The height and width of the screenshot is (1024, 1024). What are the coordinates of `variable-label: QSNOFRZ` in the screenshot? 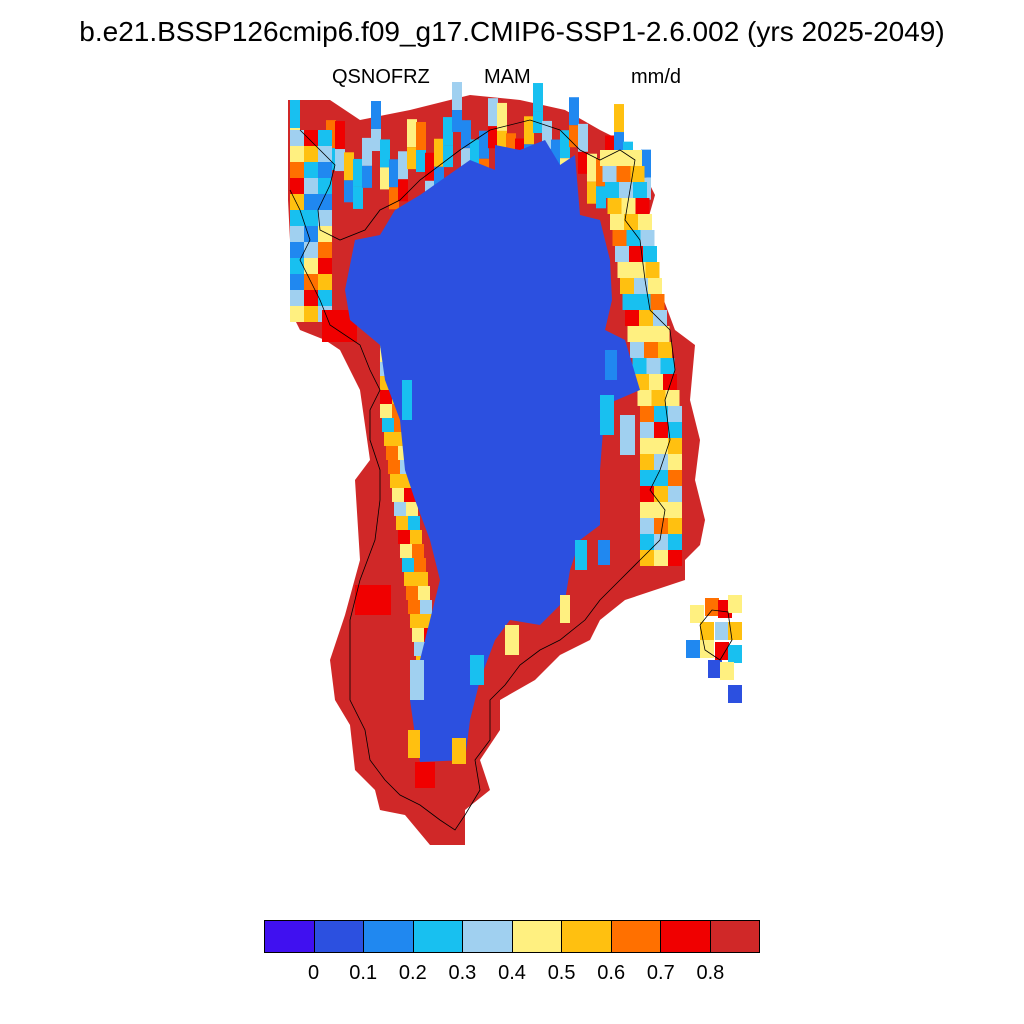 It's located at (381, 77).